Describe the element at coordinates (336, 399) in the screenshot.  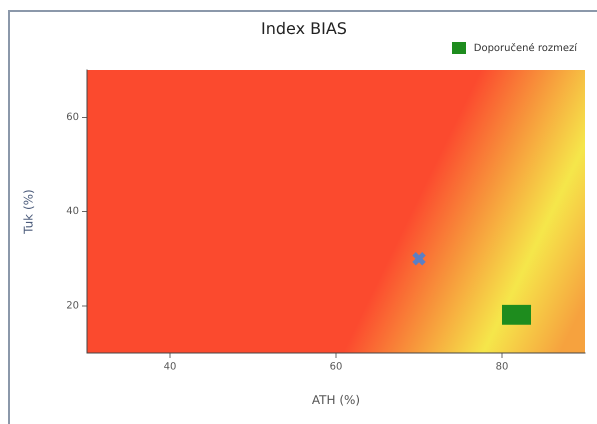
I see `x-axis-title: ATH (%)` at that location.